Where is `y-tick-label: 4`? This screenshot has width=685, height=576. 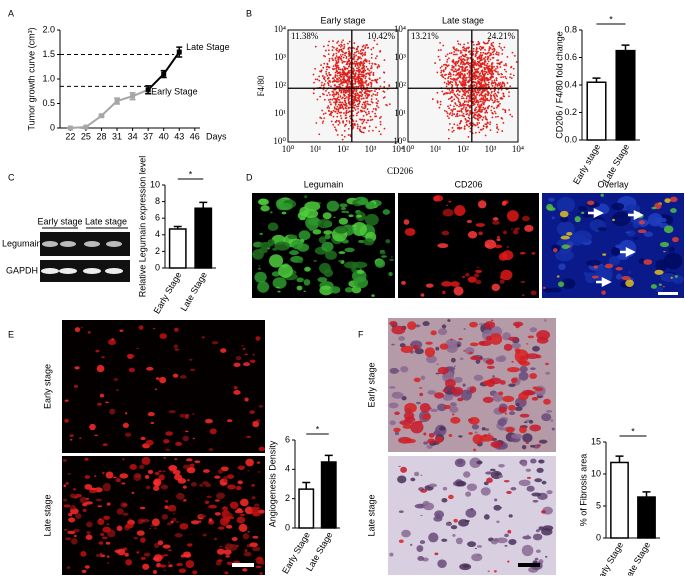 y-tick-label: 4 is located at coordinates (157, 234).